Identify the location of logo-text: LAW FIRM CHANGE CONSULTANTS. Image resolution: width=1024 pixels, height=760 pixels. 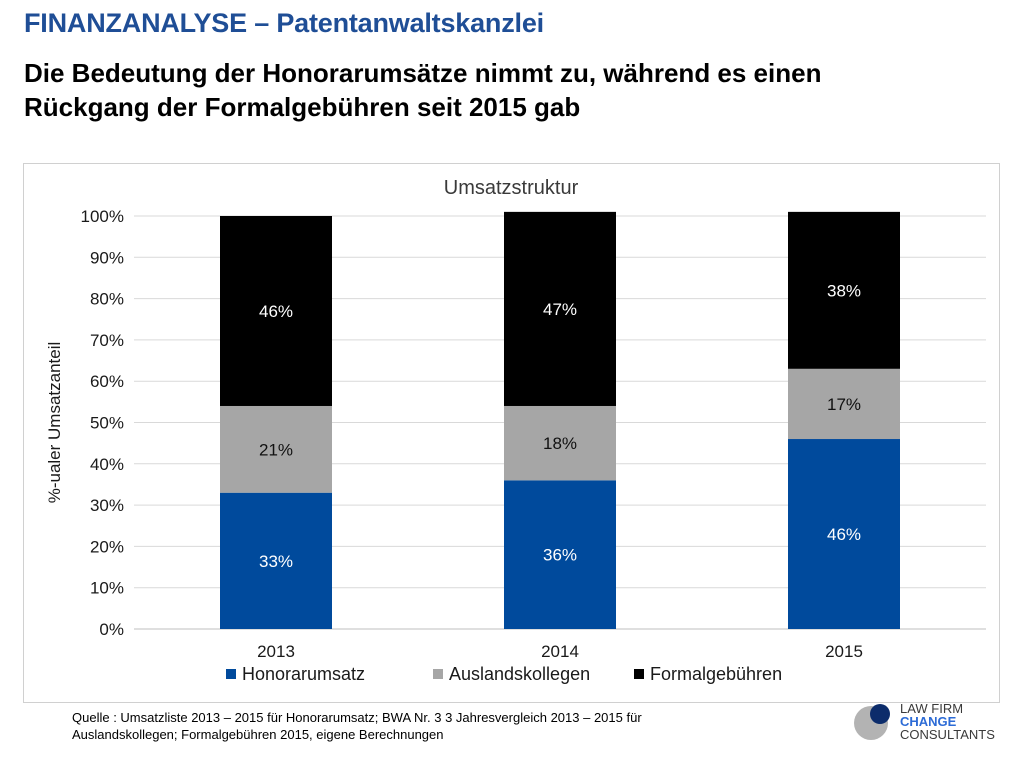
(947, 721).